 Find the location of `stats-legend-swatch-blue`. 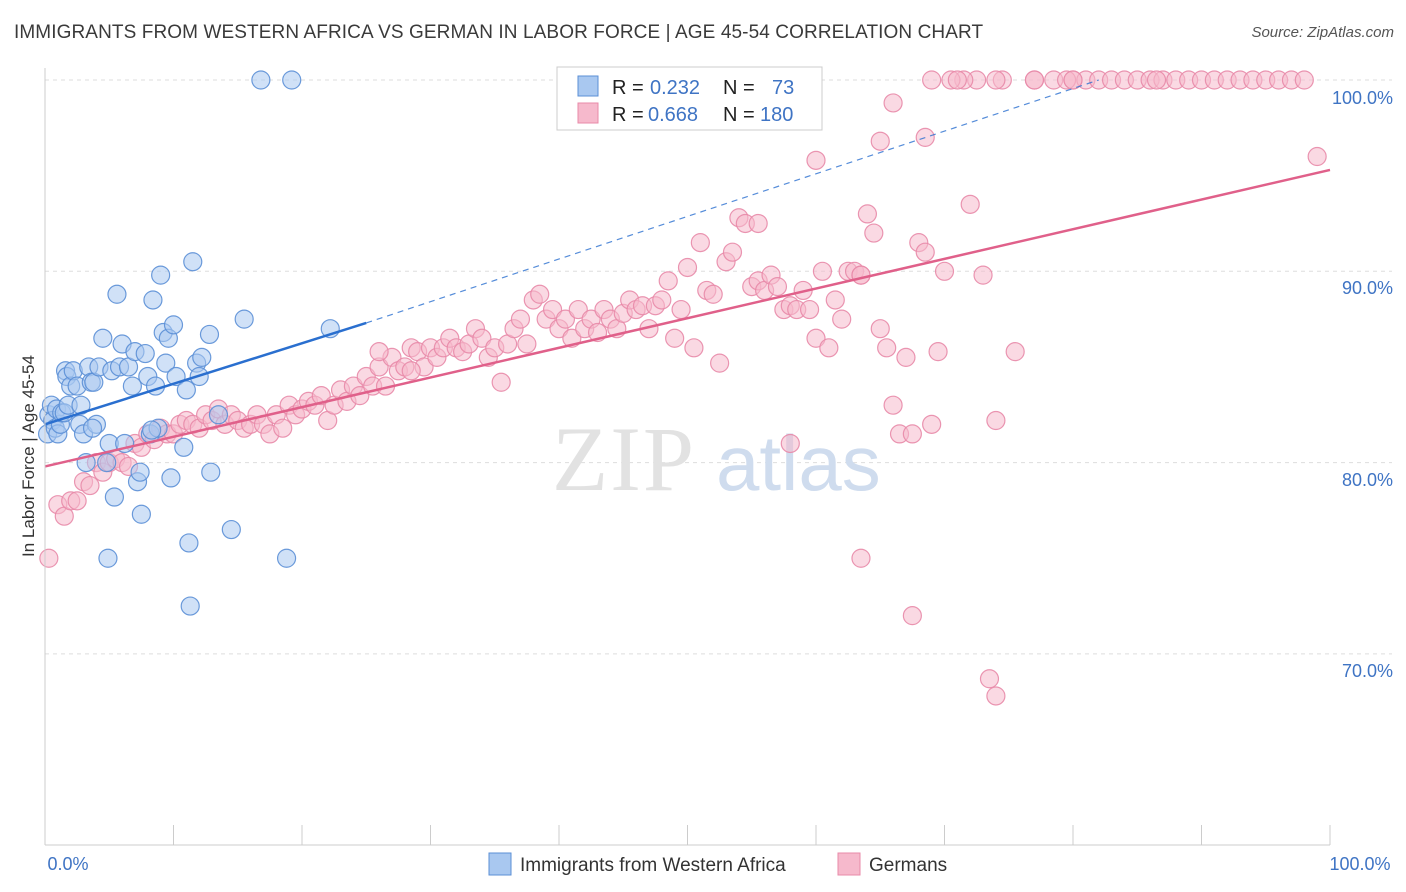

stats-legend-swatch-blue is located at coordinates (588, 86).